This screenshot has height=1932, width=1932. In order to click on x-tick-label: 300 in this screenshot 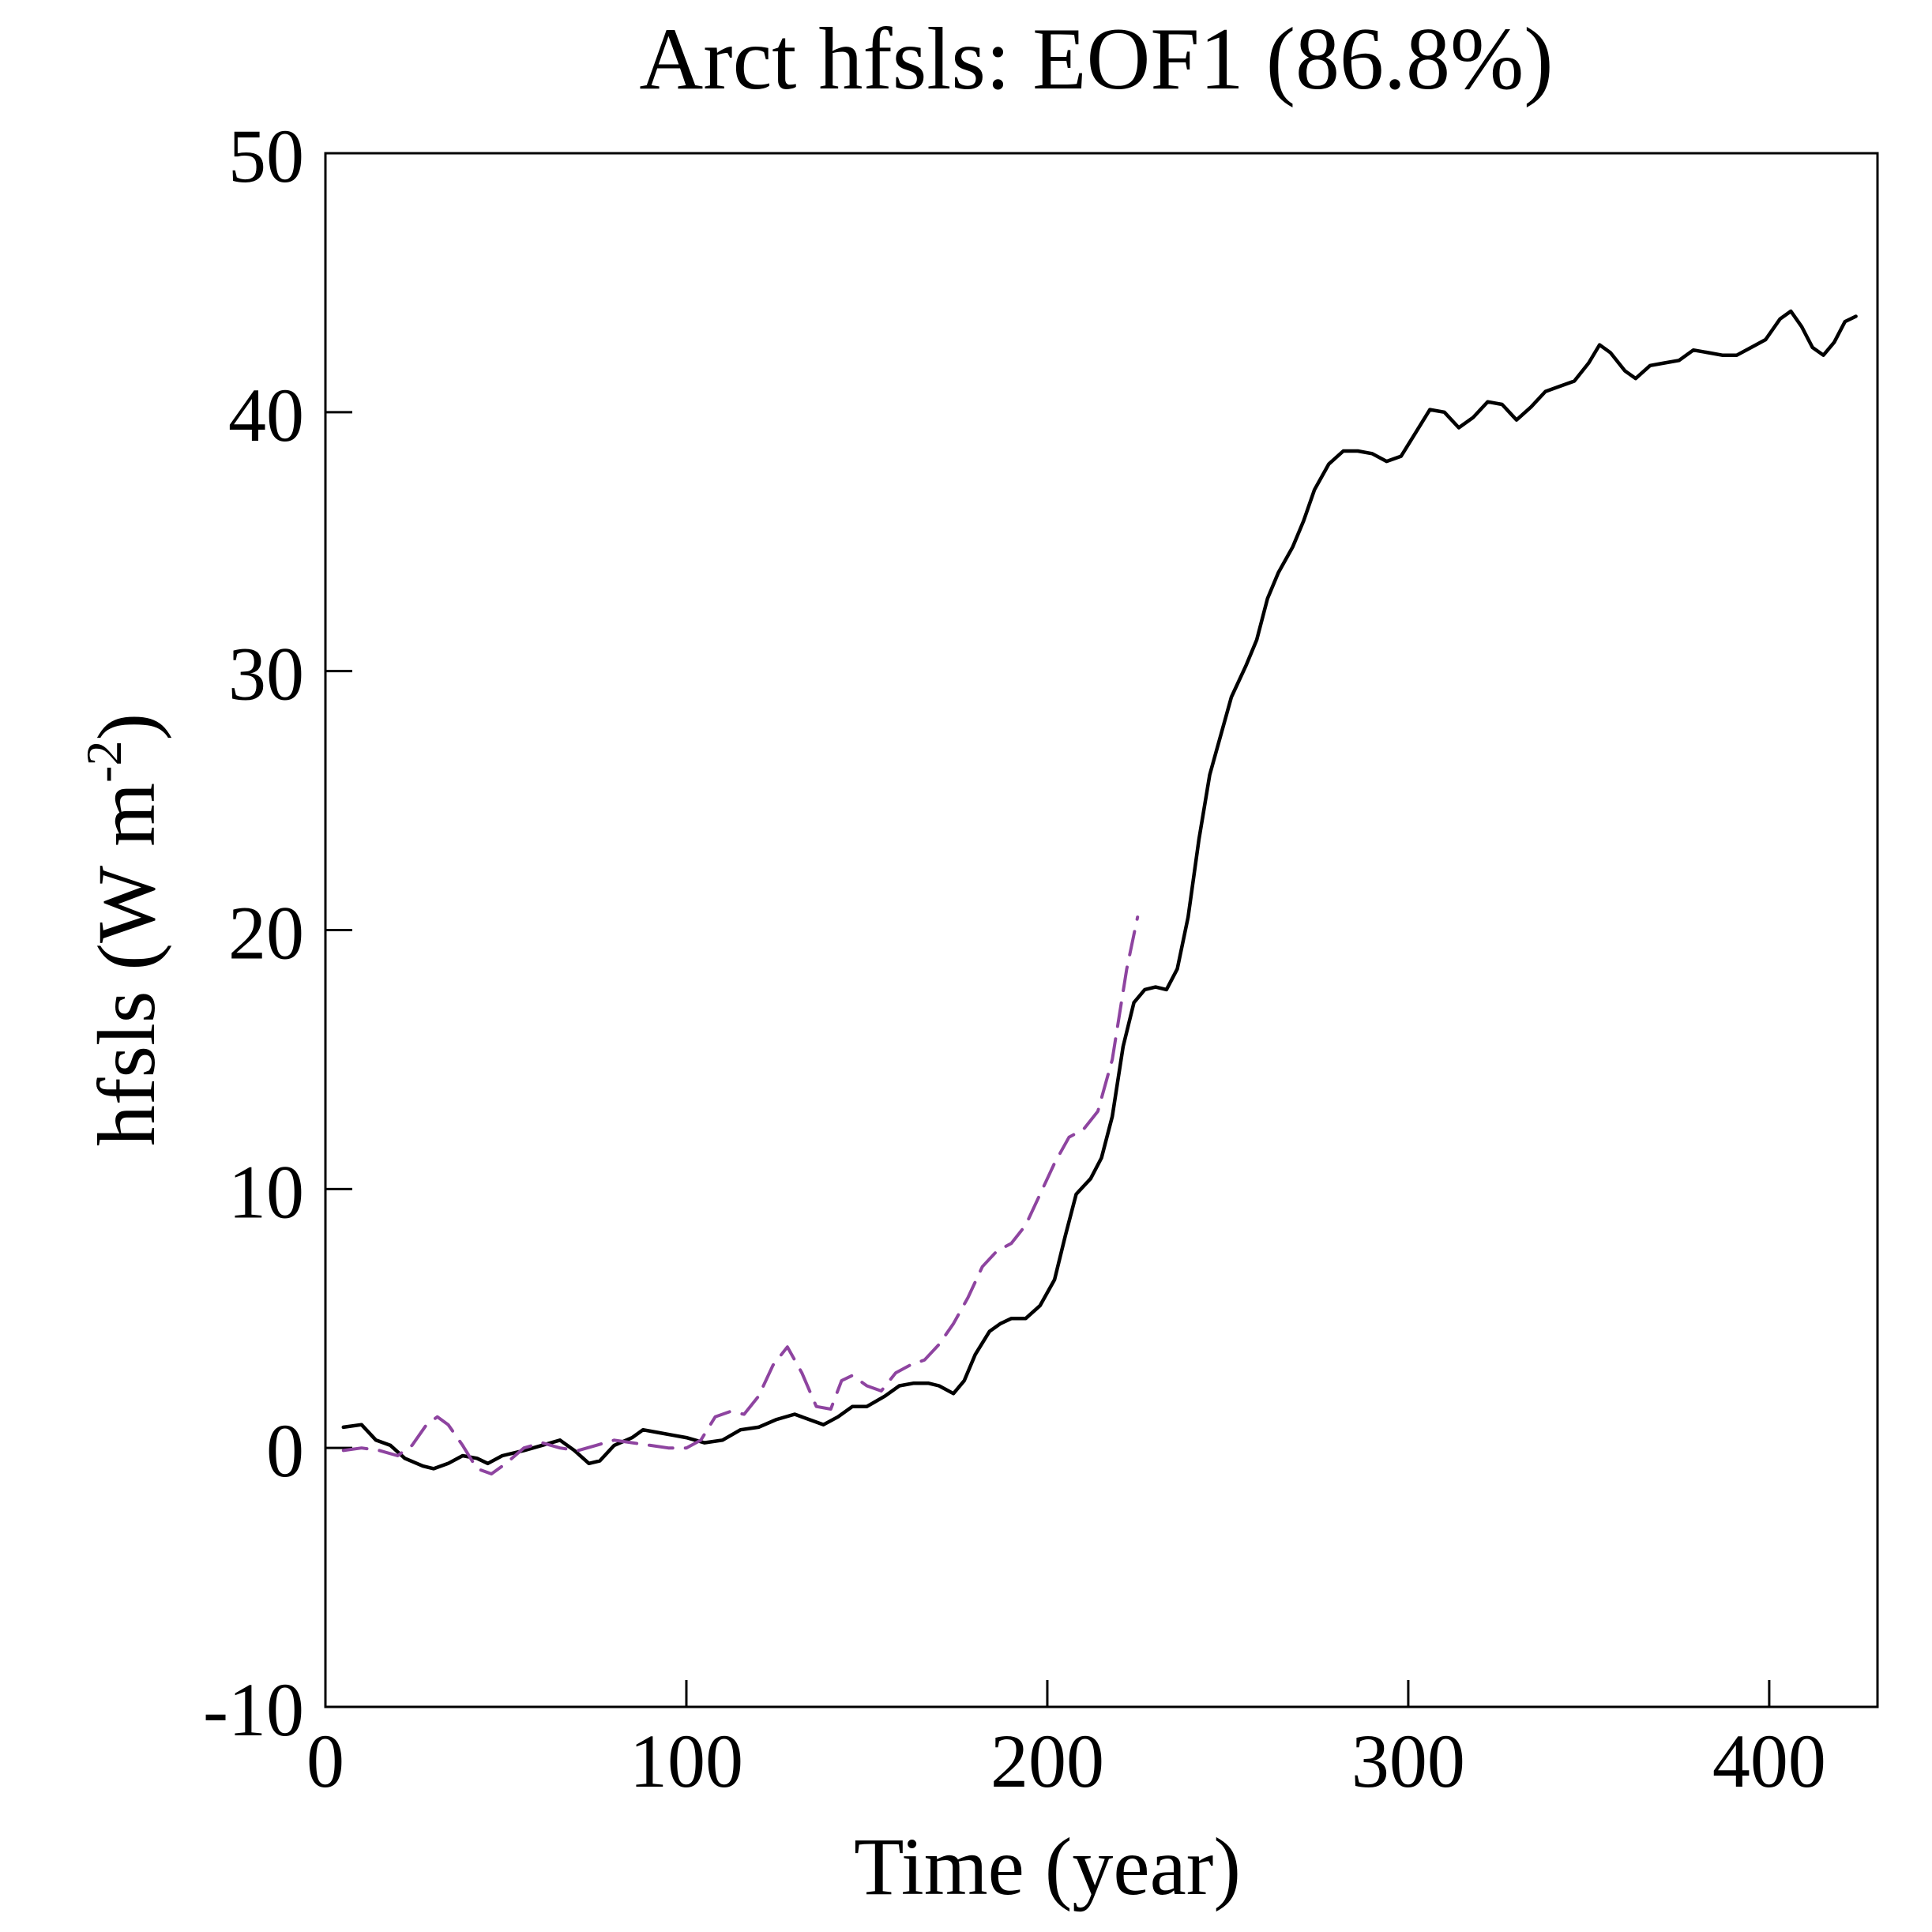, I will do `click(1408, 1761)`.